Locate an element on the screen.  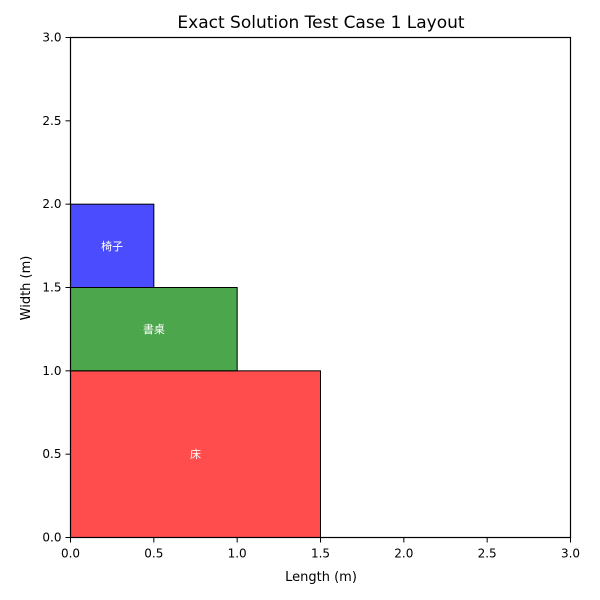
y-tick-label: 2.0 is located at coordinates (51, 204).